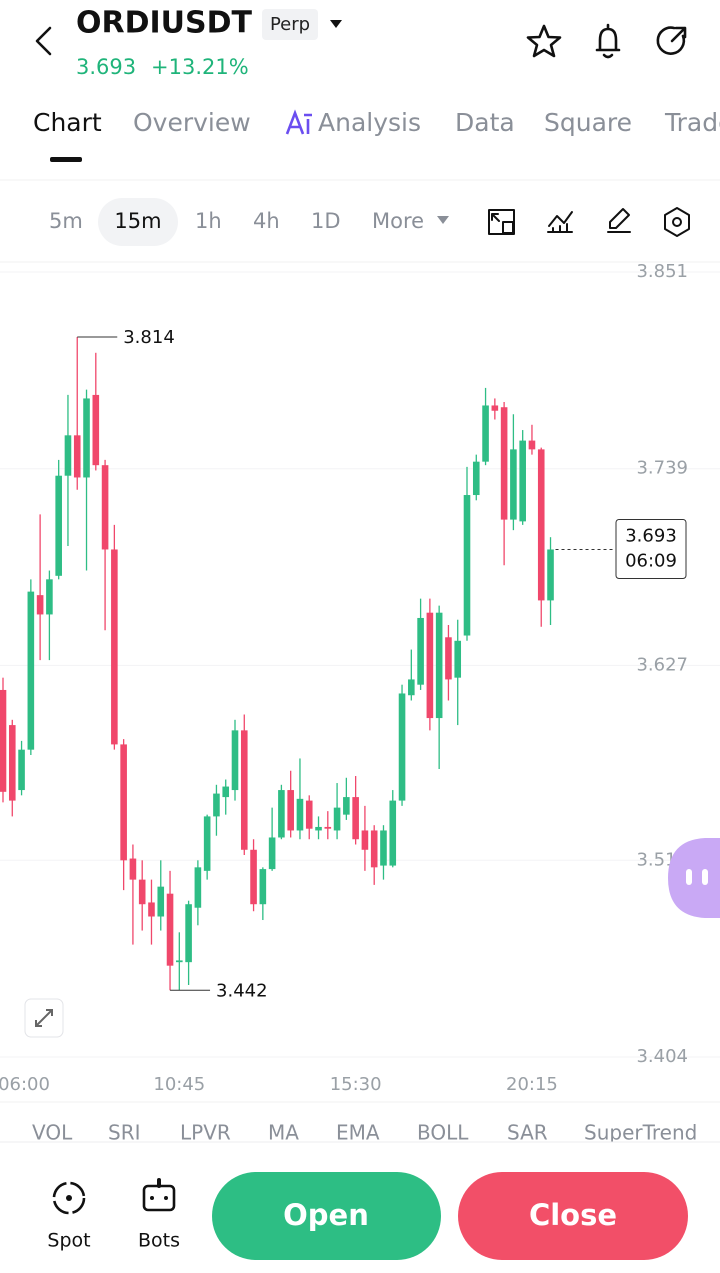 The image size is (720, 1273). Describe the element at coordinates (544, 41) in the screenshot. I see `favorite-icon` at that location.